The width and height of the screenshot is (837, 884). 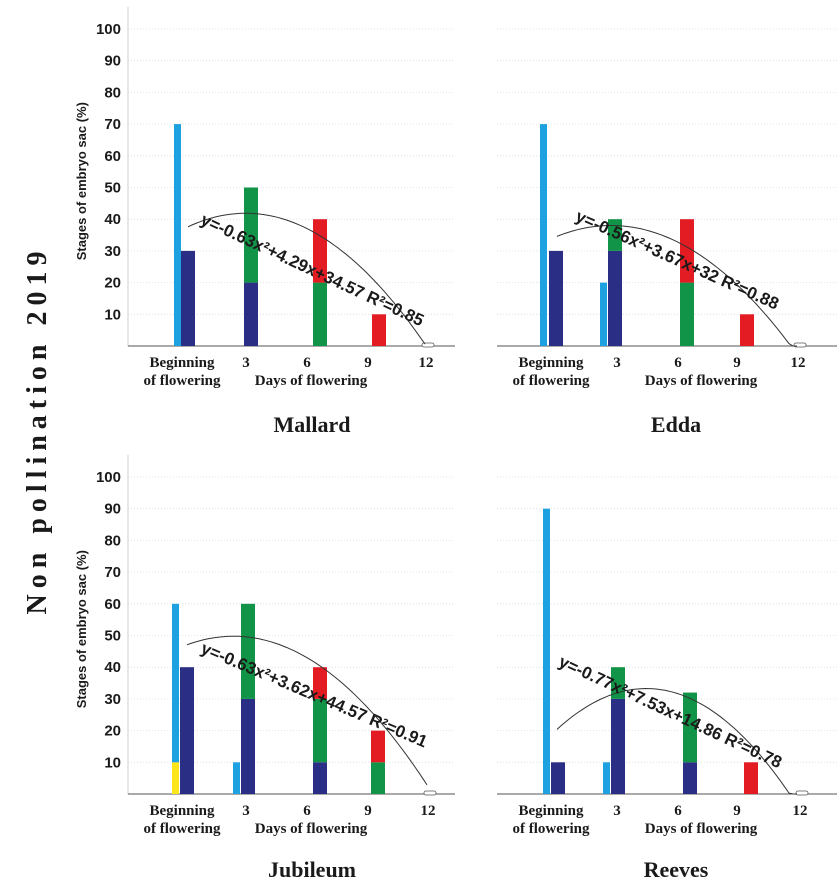 What do you see at coordinates (37, 430) in the screenshot?
I see `side-title: Non pollination 2019` at bounding box center [37, 430].